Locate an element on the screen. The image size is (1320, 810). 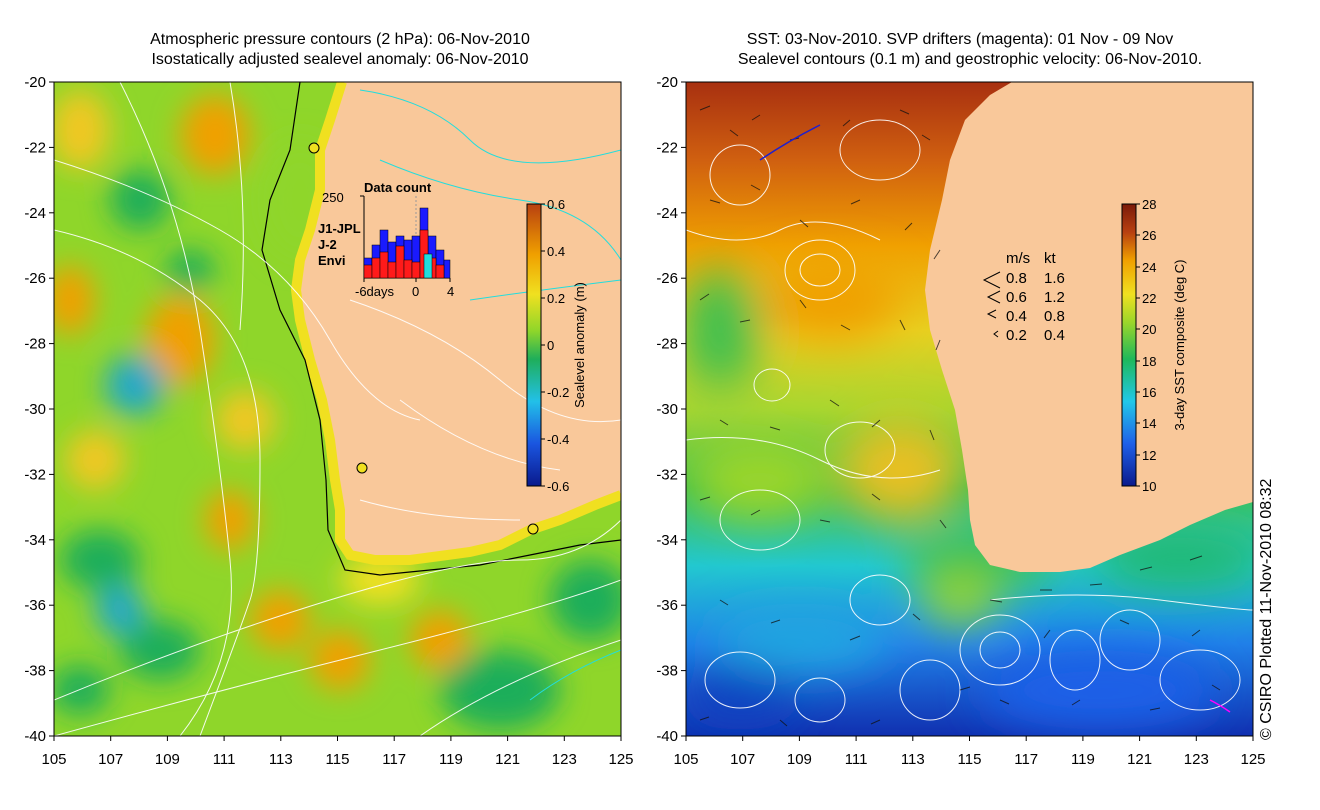
legend-ms: 0.2 is located at coordinates (1016, 335).